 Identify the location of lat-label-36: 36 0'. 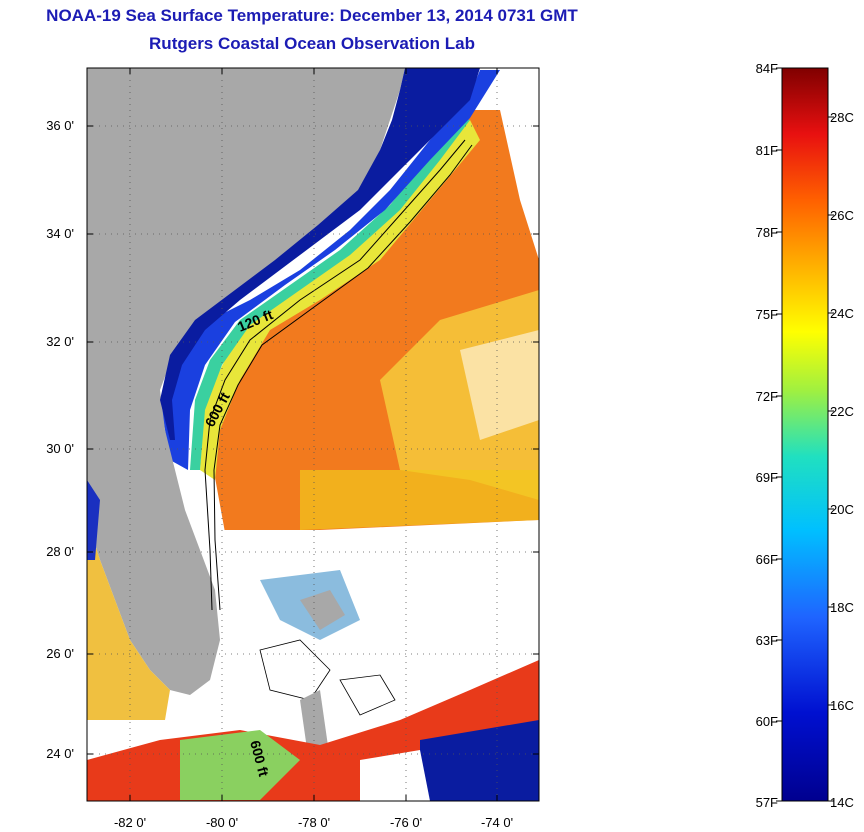
(60, 125).